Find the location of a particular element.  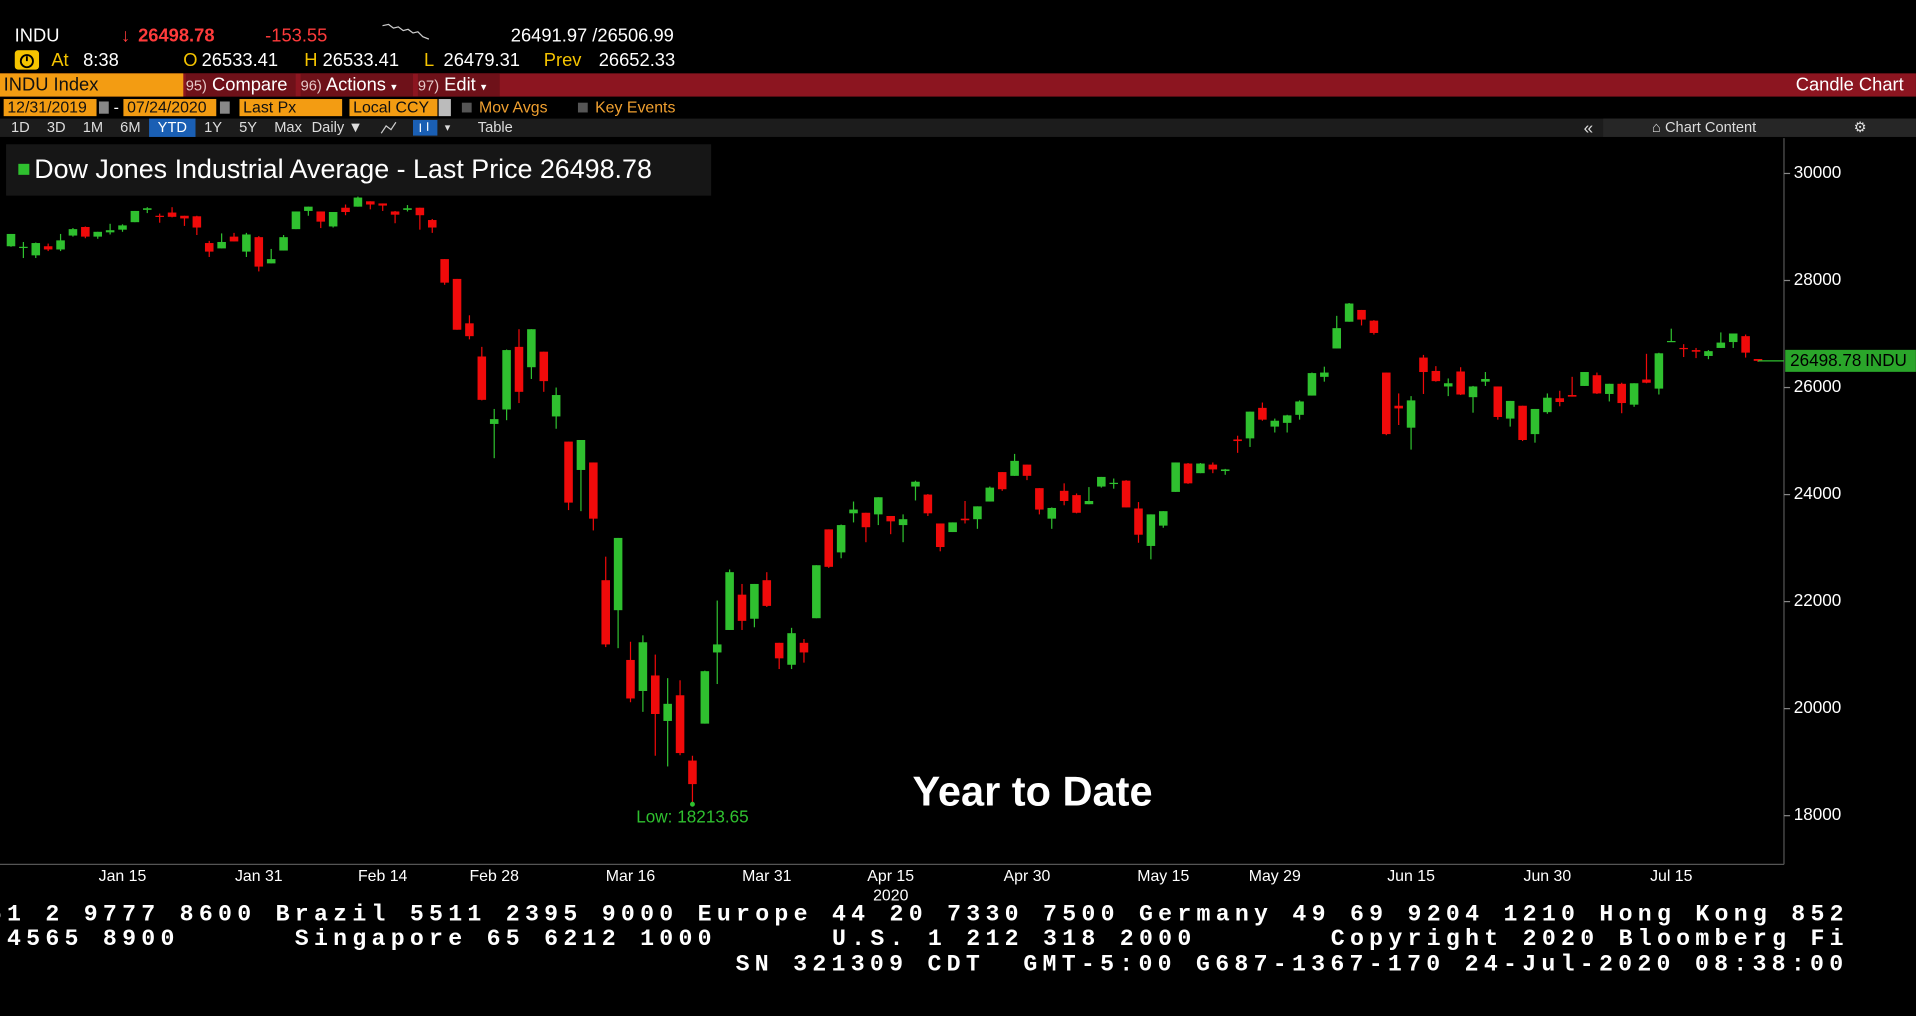

edit-button: 97) Edit ▾ is located at coordinates (458, 85).